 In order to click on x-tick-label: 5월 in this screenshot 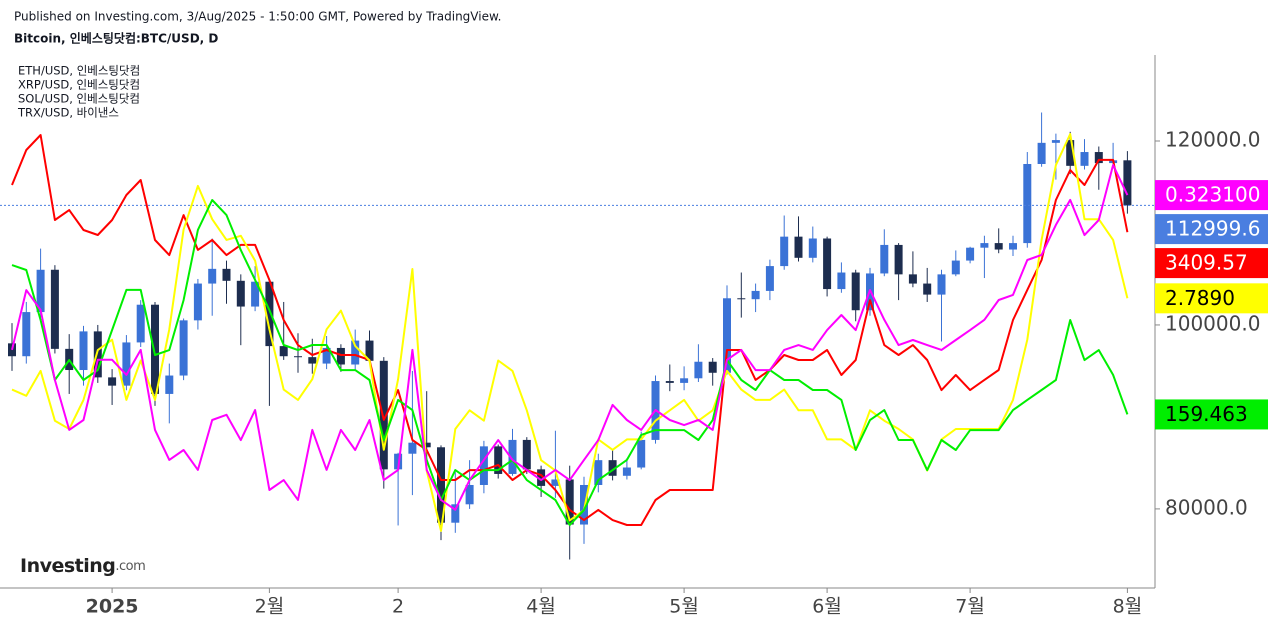, I will do `click(684, 607)`.